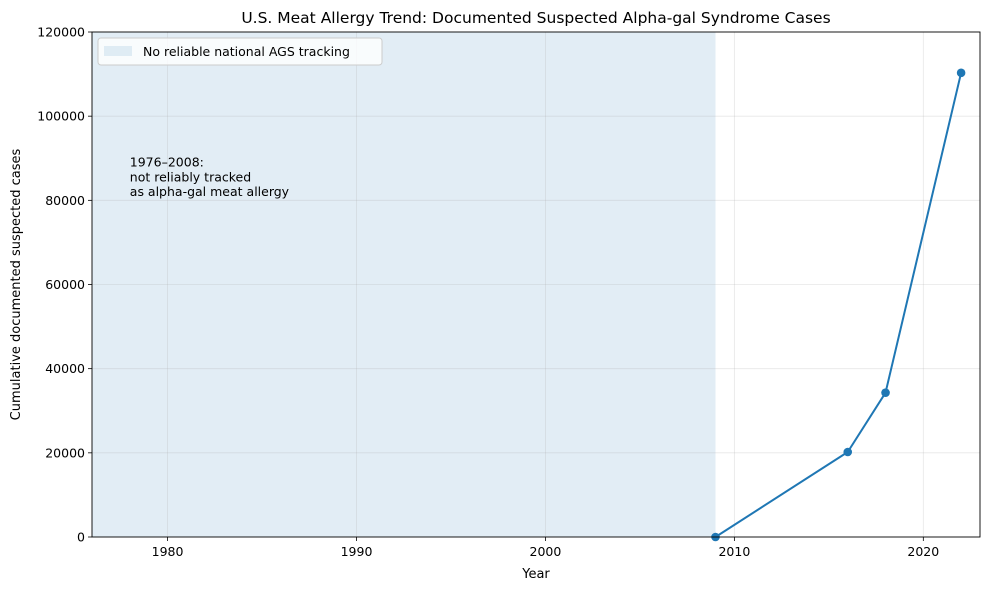 Image resolution: width=989 pixels, height=590 pixels. I want to click on y-tick-label: 120000, so click(61, 32).